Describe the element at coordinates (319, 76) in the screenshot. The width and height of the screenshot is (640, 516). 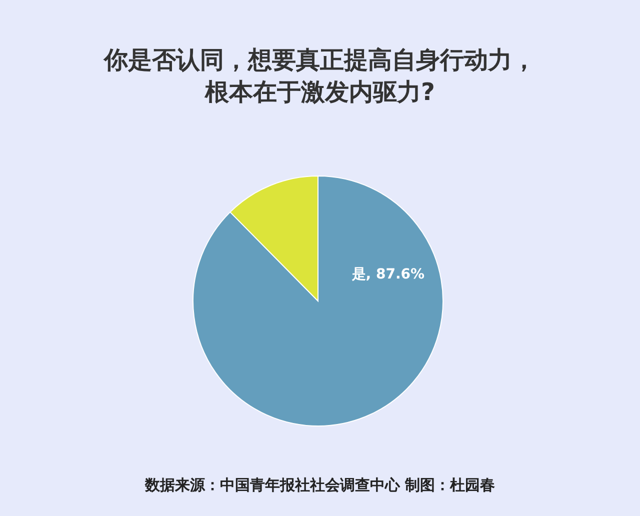
I see `title: 你是否认同，想要真正提高自身行动力，根本在于激发内驱力?` at that location.